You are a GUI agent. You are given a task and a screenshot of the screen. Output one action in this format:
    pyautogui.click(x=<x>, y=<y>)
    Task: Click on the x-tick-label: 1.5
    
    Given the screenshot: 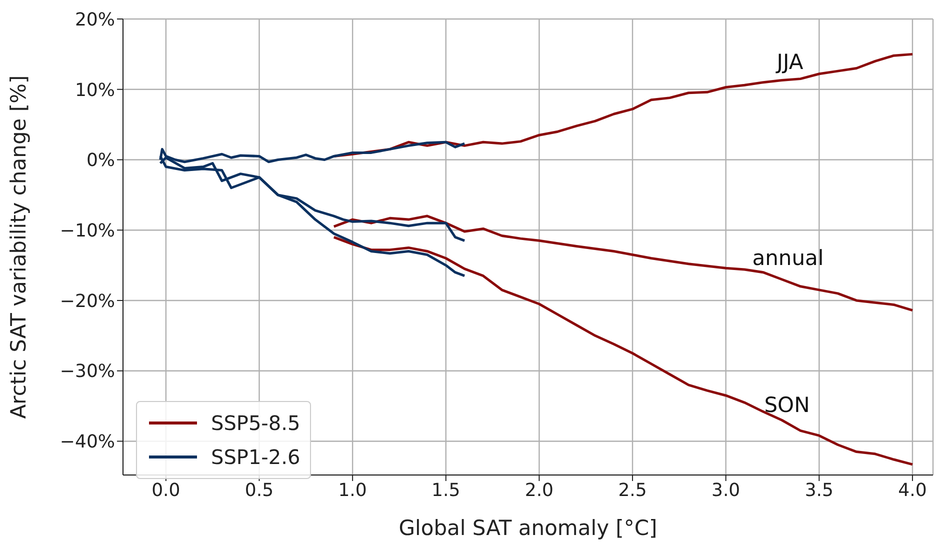 What is the action you would take?
    pyautogui.click(x=446, y=490)
    